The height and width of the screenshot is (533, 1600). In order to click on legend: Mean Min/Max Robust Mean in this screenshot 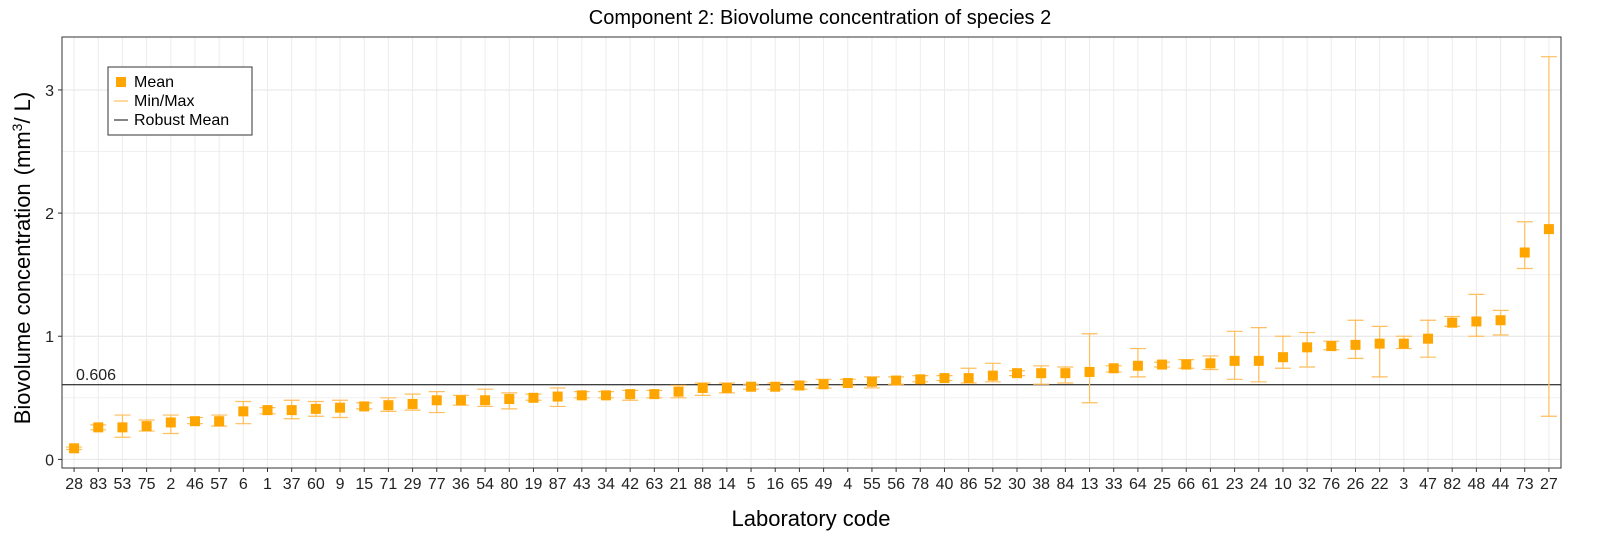, I will do `click(180, 101)`.